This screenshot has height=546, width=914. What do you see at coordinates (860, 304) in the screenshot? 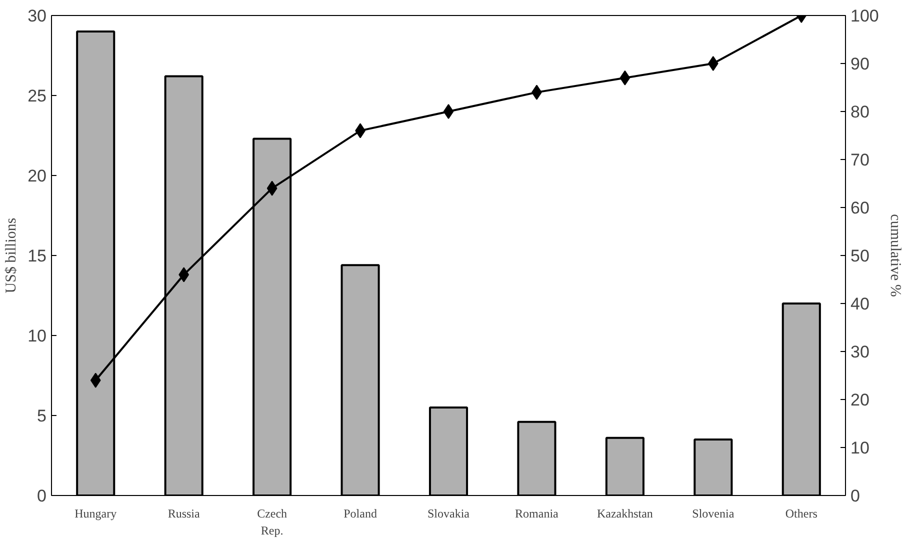
I see `y2-tick-label: 40` at bounding box center [860, 304].